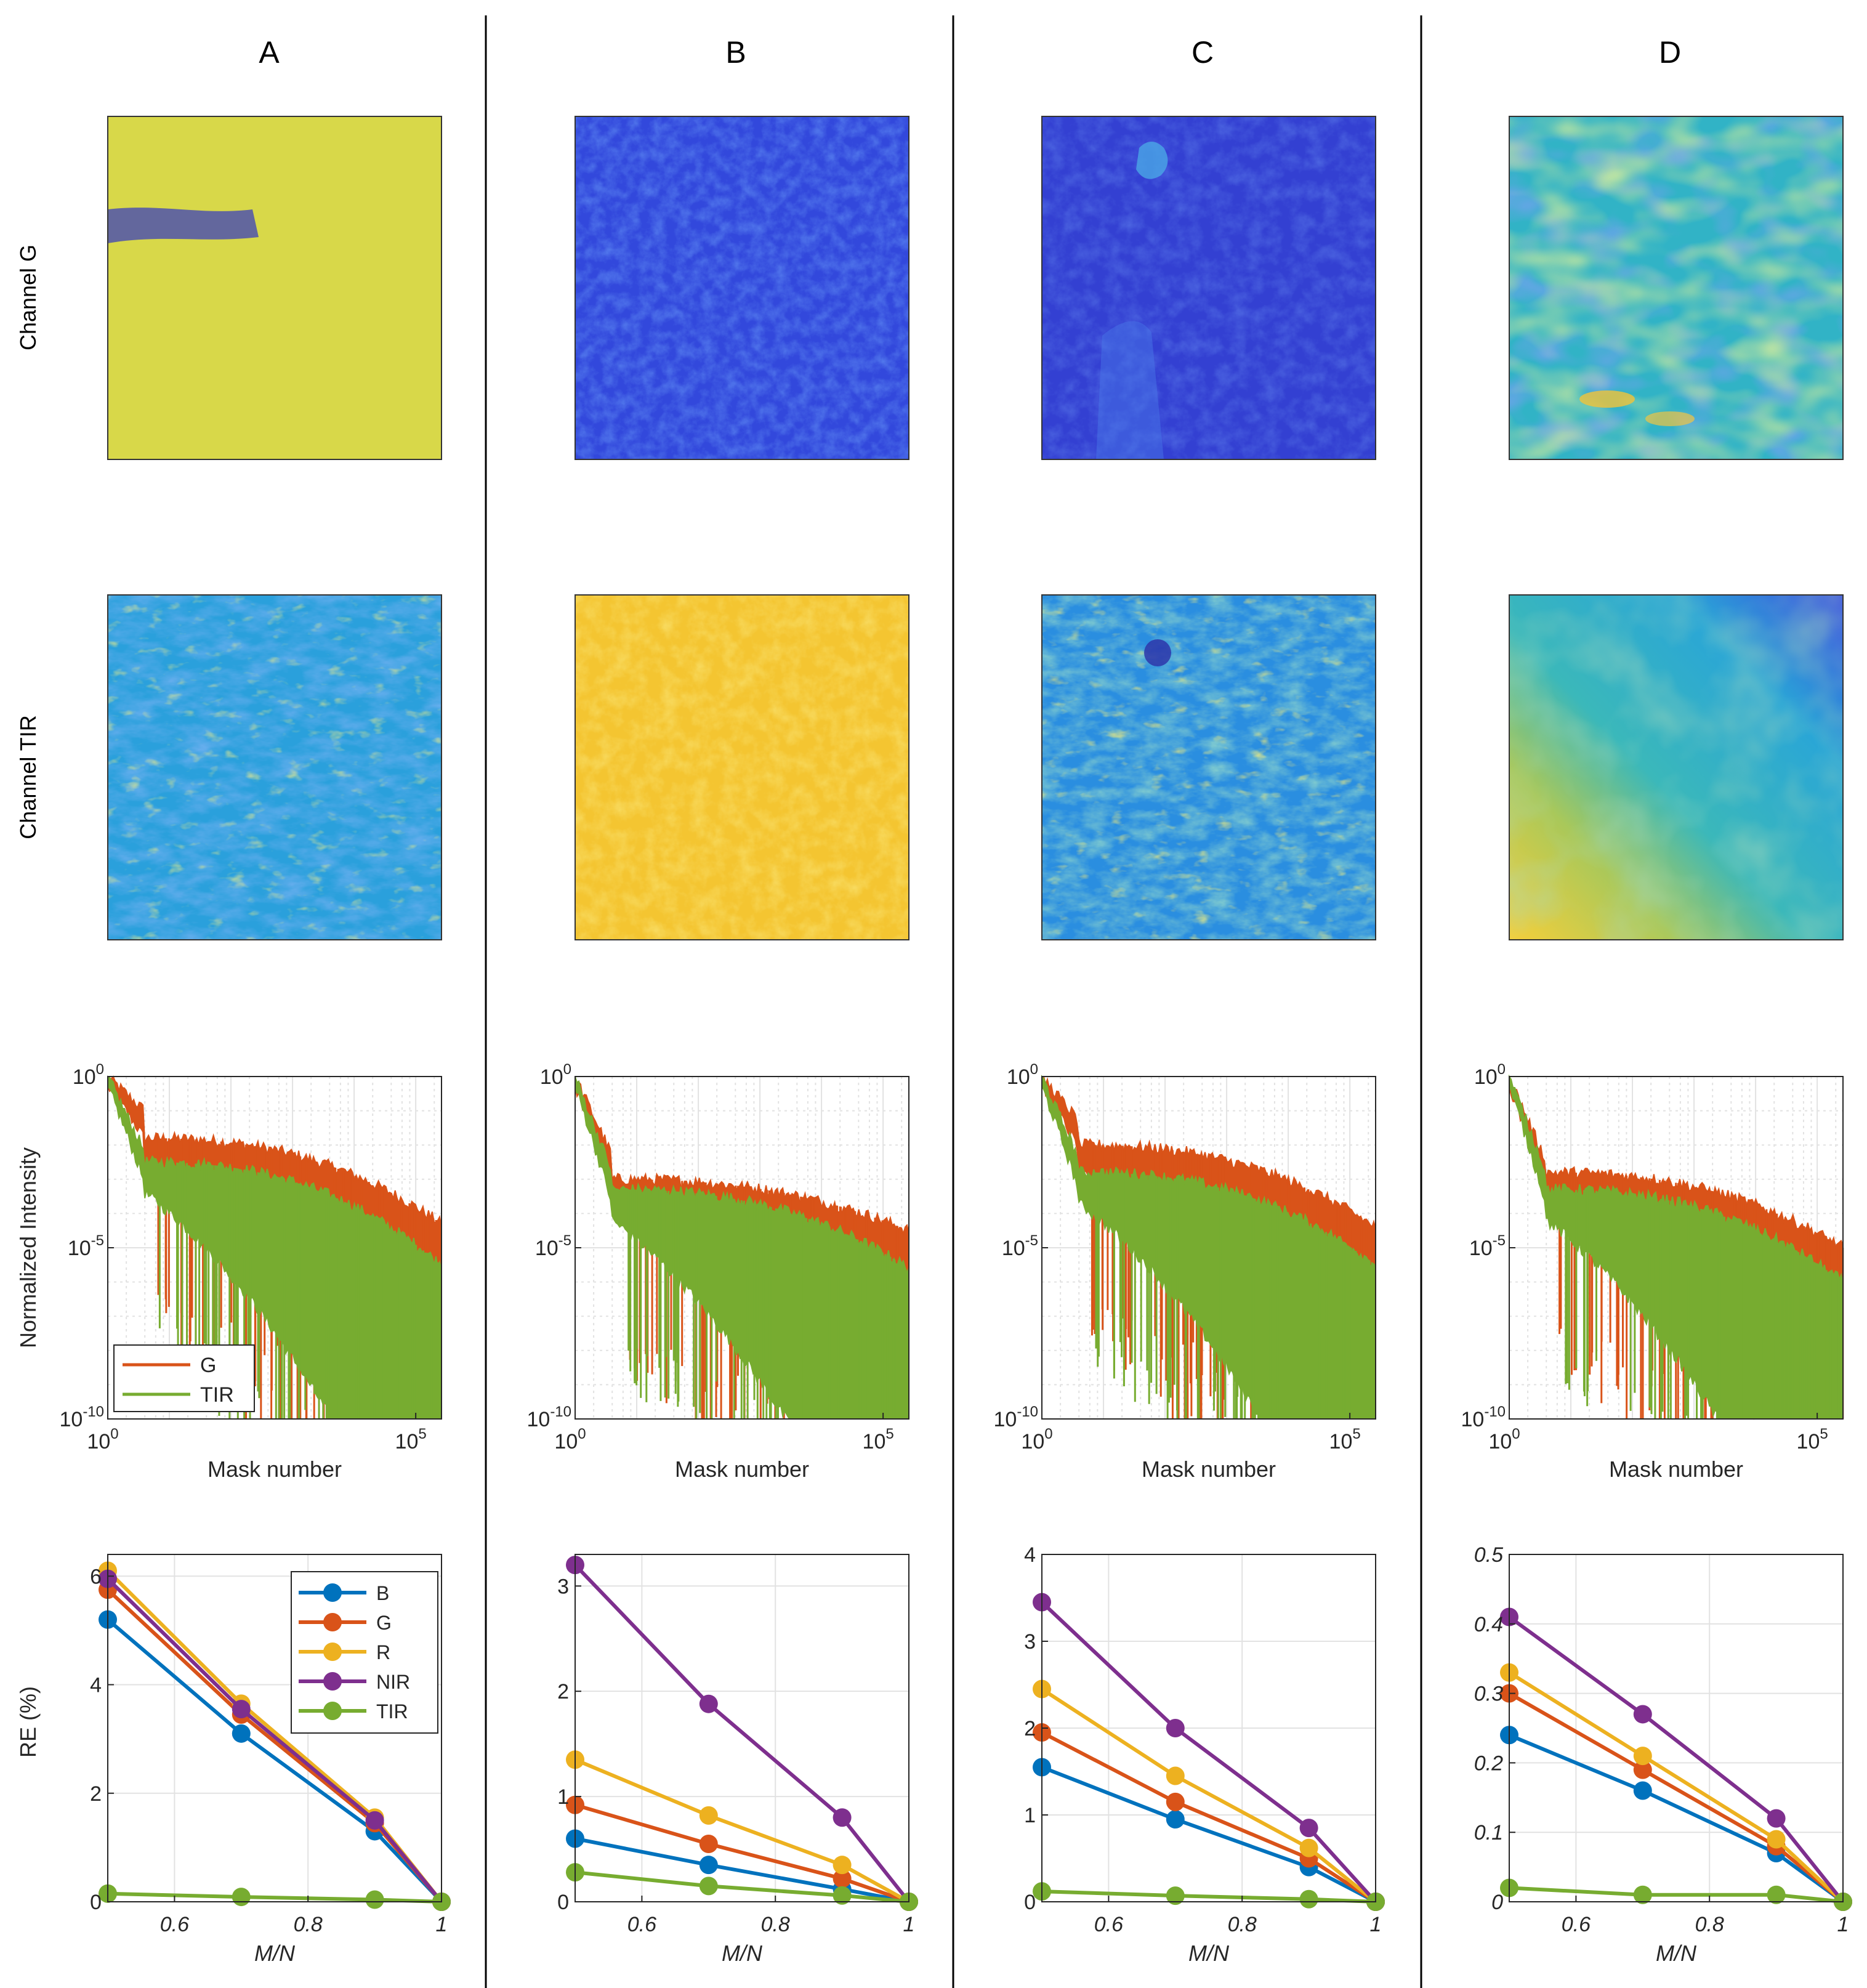  I want to click on column-label-c: C, so click(1203, 52).